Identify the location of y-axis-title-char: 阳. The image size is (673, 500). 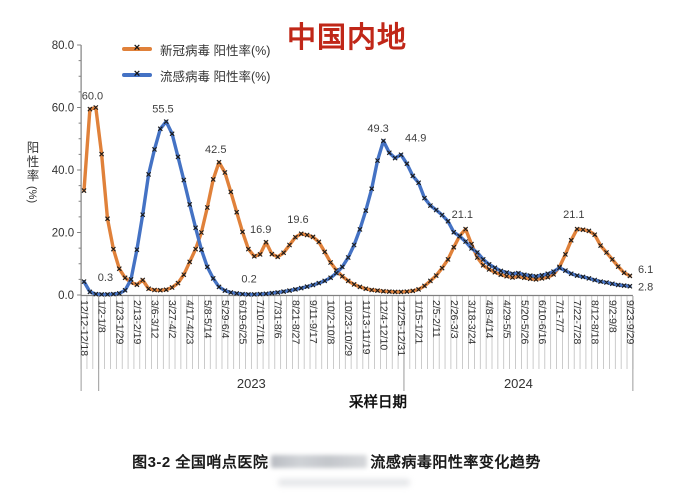
(33, 148).